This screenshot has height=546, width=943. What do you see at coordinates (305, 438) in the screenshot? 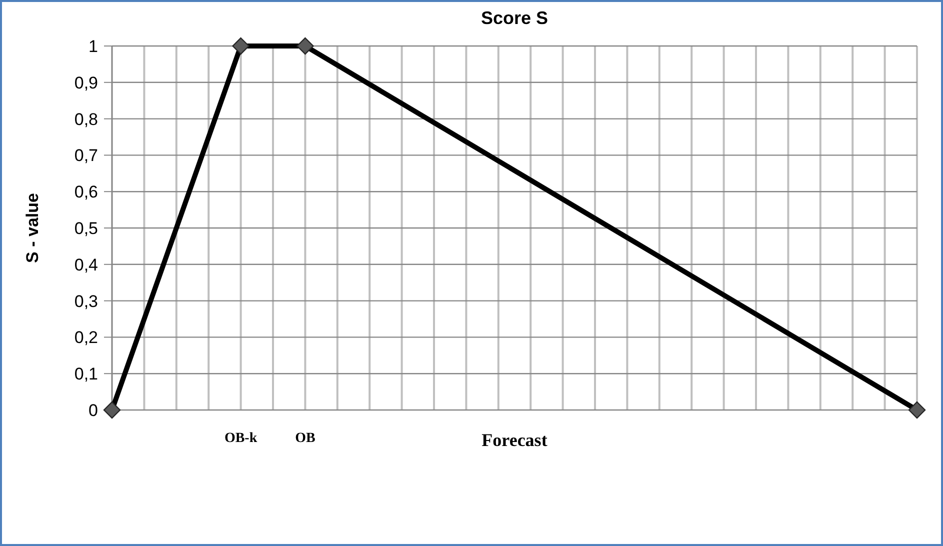
I see `x-tick-label: OB` at bounding box center [305, 438].